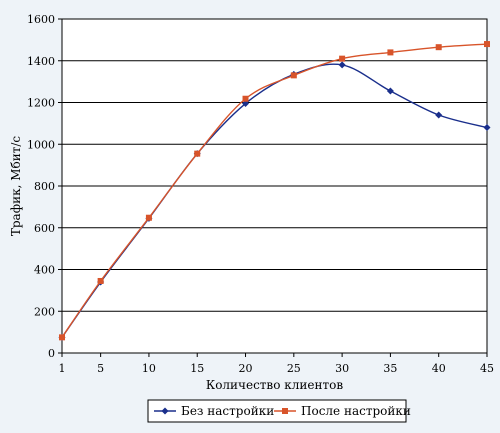  I want to click on y-tick-label: 200, so click(44, 311).